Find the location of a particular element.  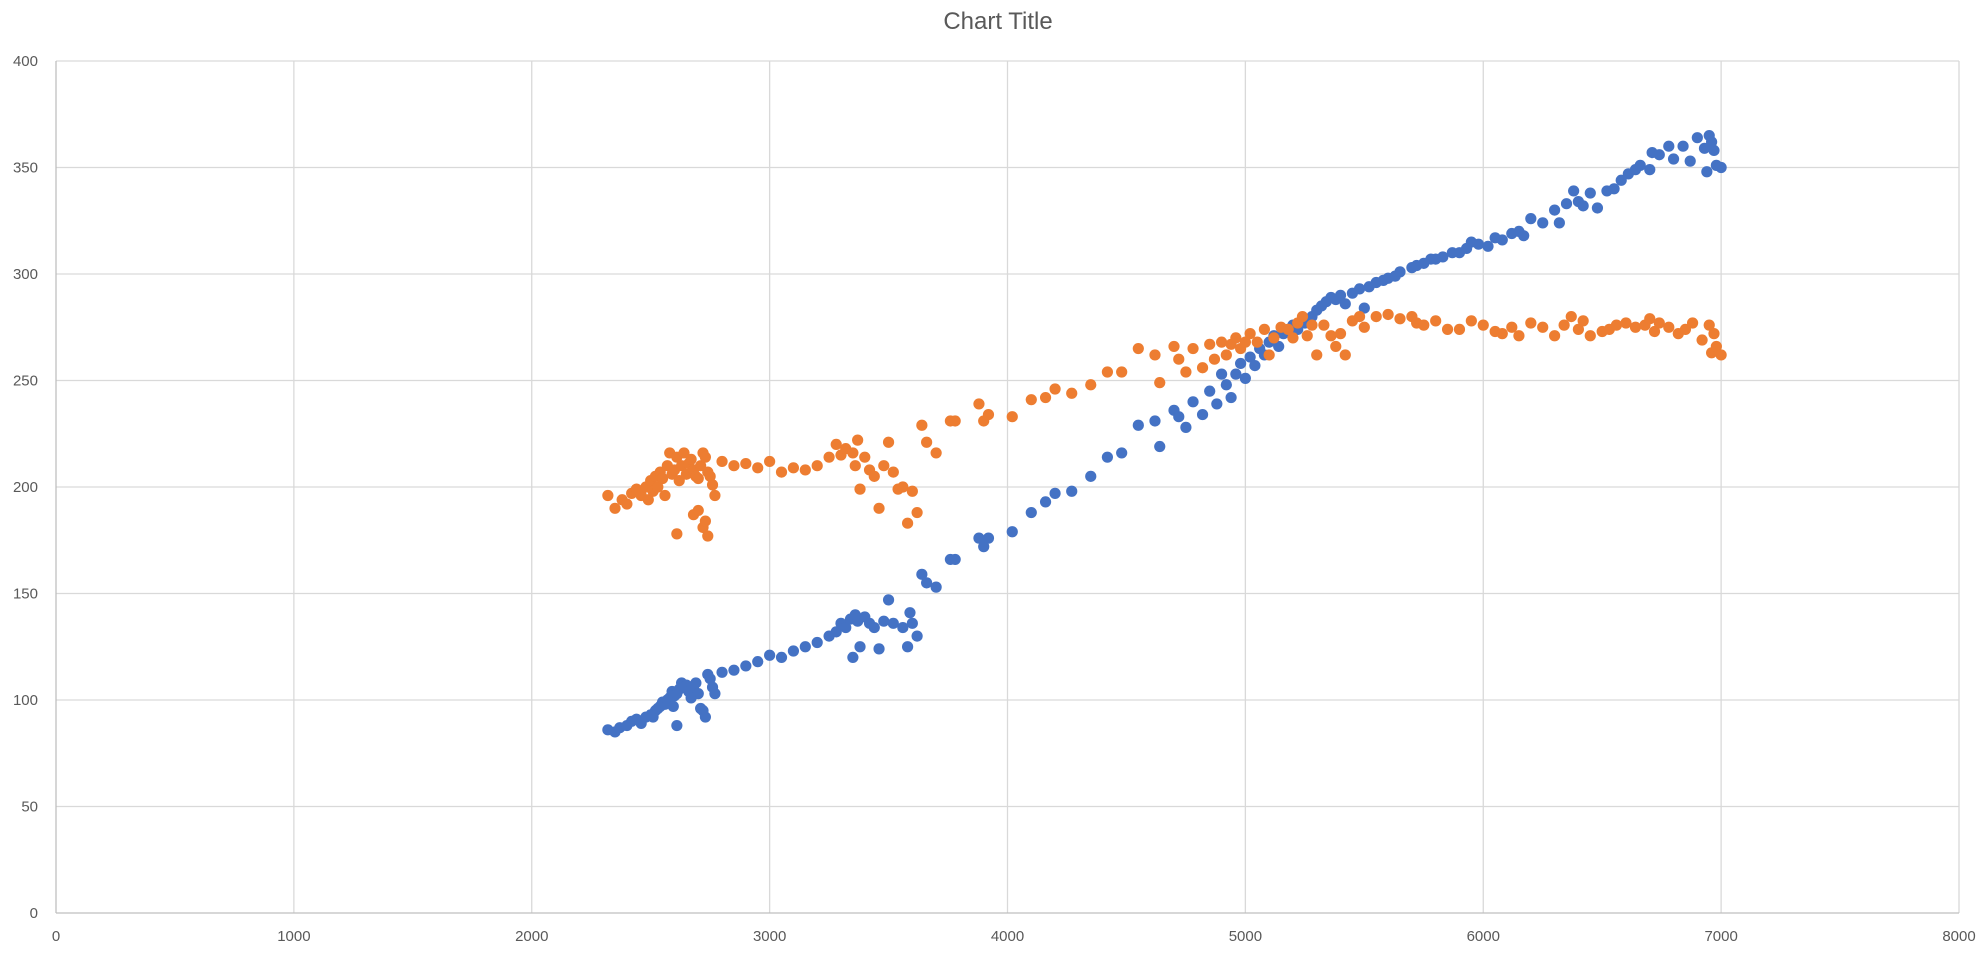

y-tick-label: 50 is located at coordinates (29, 807).